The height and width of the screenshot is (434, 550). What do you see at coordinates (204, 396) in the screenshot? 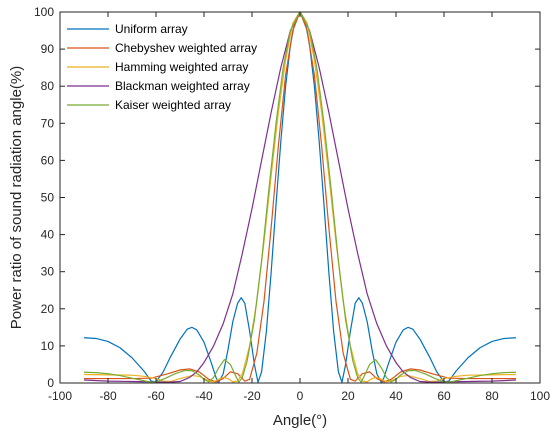
I see `x-tick-label: -40` at bounding box center [204, 396].